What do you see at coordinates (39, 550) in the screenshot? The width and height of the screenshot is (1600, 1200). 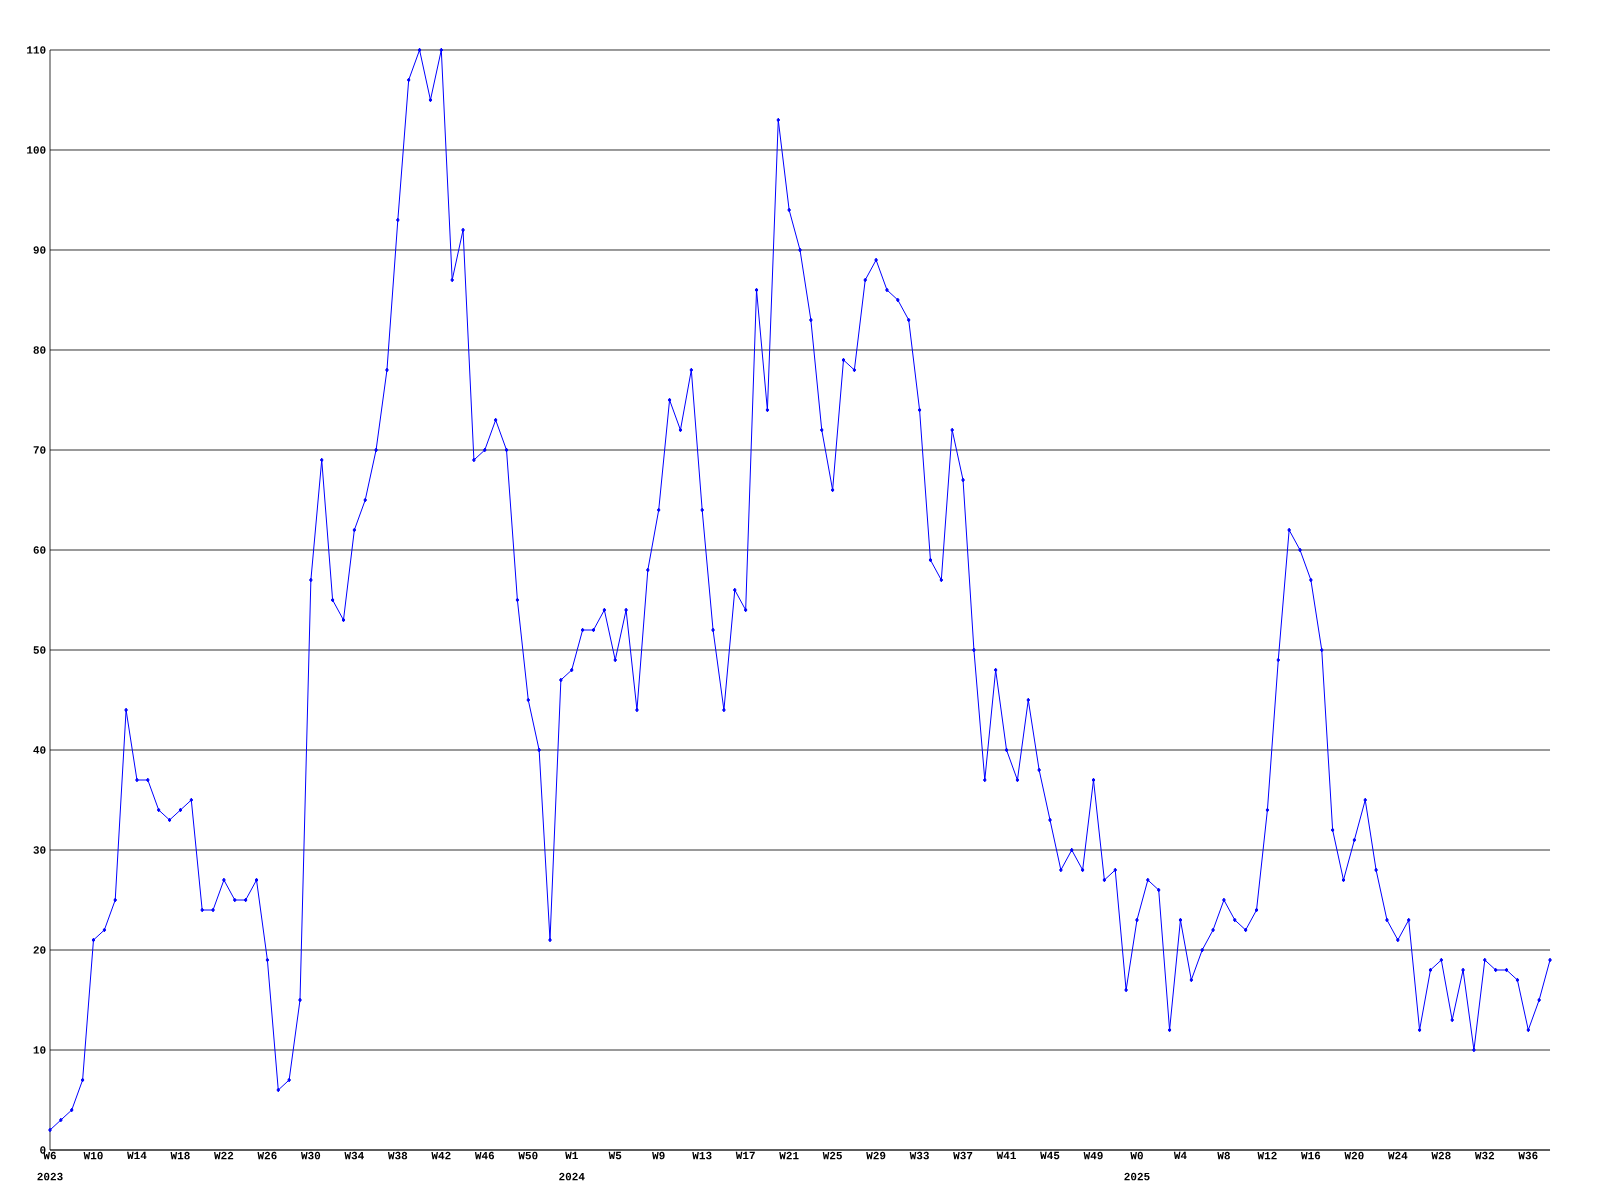 I see `y-tick-label: 60` at bounding box center [39, 550].